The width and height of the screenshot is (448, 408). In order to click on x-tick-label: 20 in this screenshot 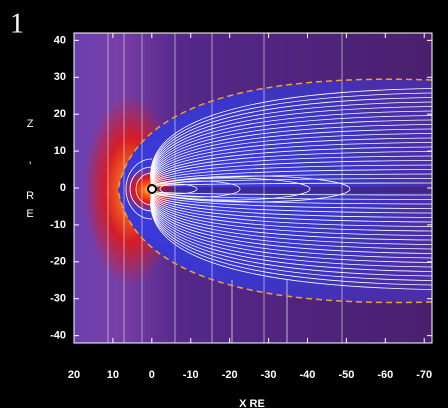, I will do `click(74, 375)`.